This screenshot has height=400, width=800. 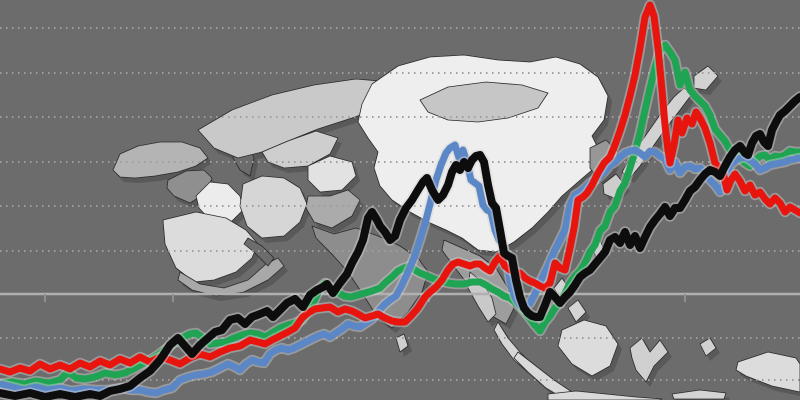 I want to click on map-region-afghanistan, so click(x=332, y=174).